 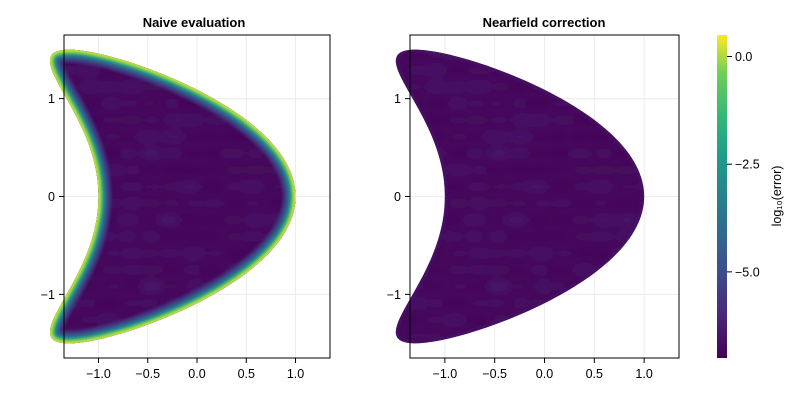 I want to click on chart-title: Nearfield correction, so click(x=544, y=22).